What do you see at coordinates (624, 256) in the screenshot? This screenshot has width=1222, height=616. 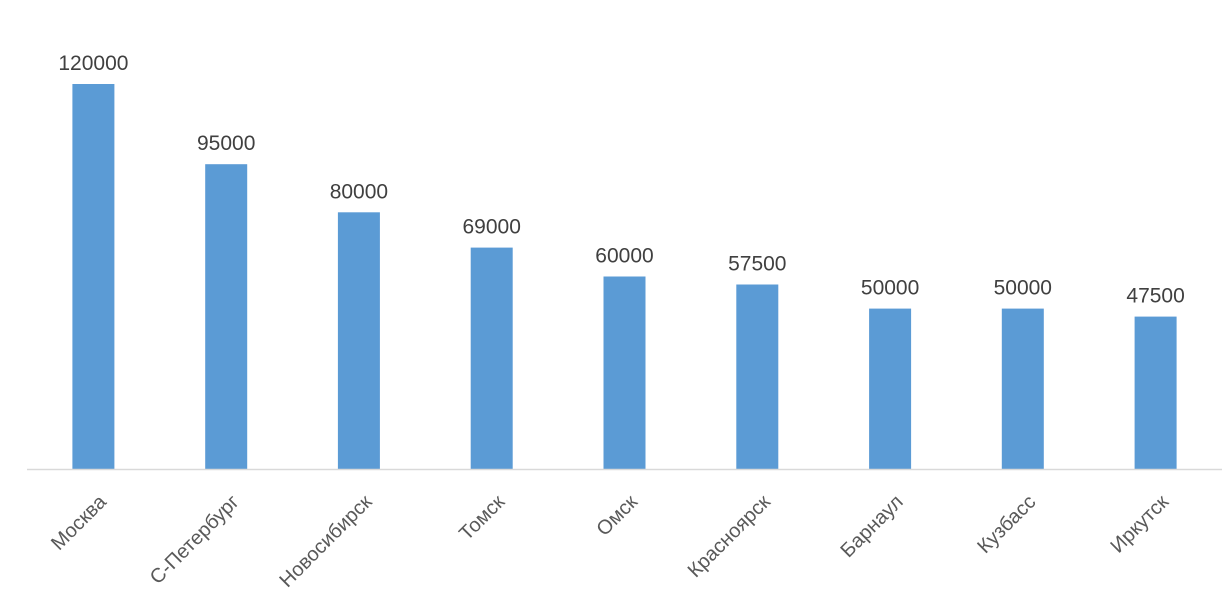 I see `data-label-4: 60000` at bounding box center [624, 256].